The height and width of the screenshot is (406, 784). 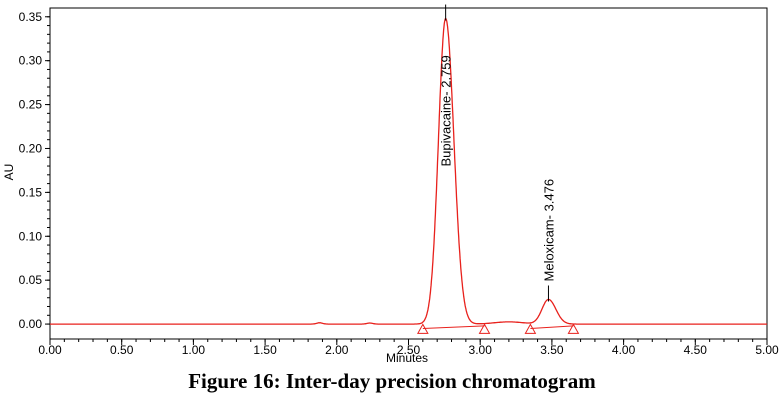 I want to click on x-tick-label: 1.50, so click(x=265, y=350).